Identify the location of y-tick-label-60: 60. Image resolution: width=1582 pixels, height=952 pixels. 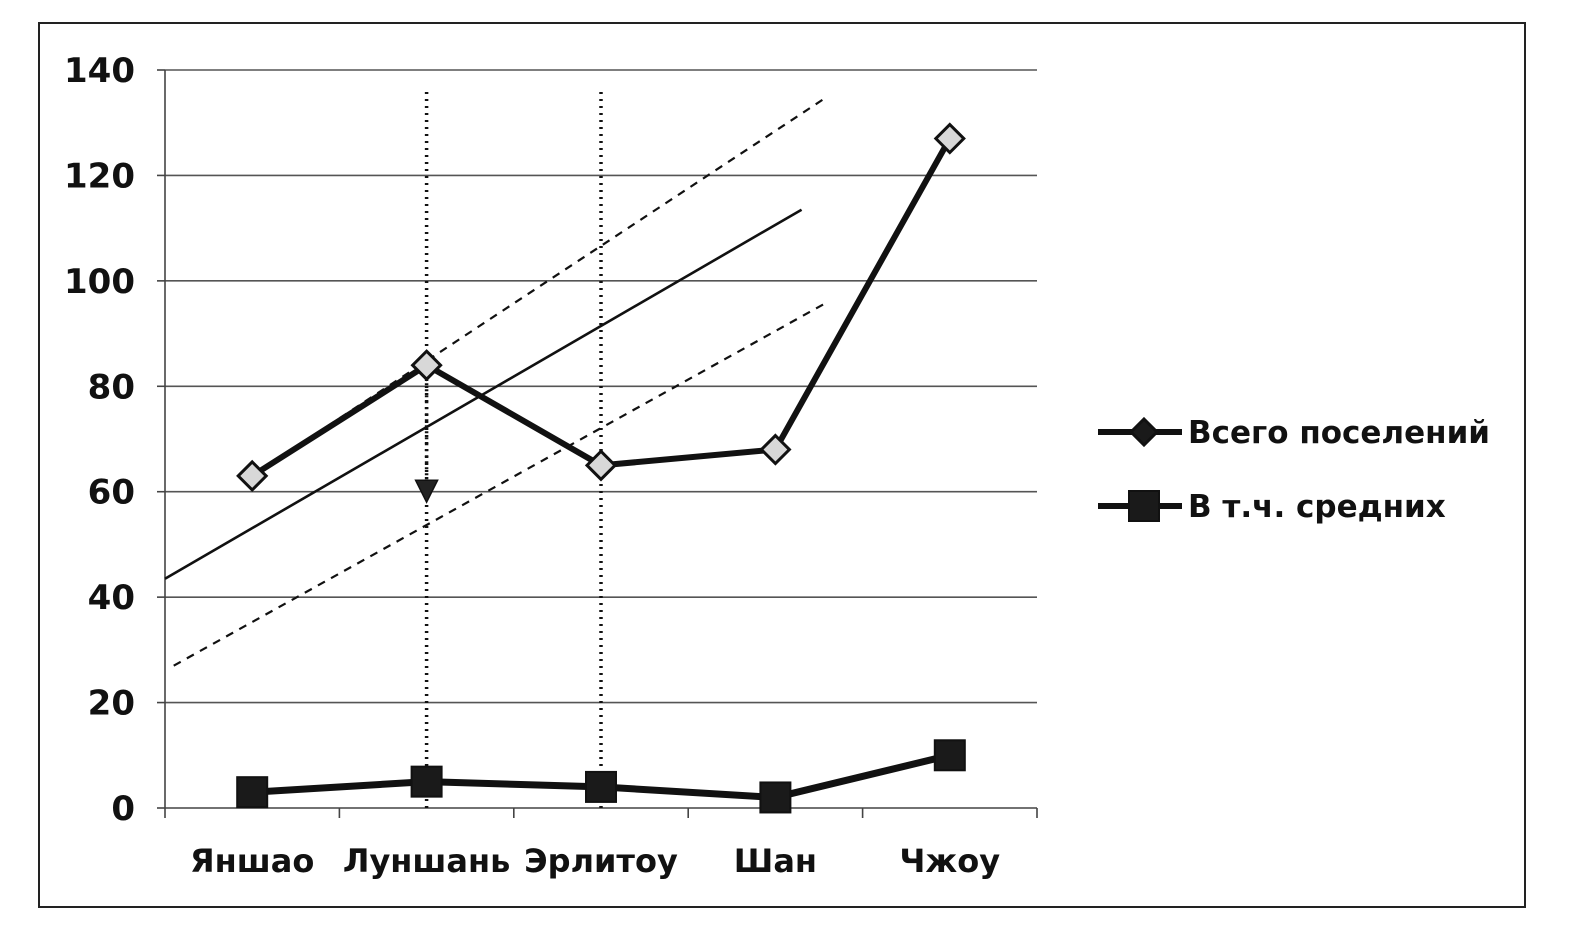
(111, 493).